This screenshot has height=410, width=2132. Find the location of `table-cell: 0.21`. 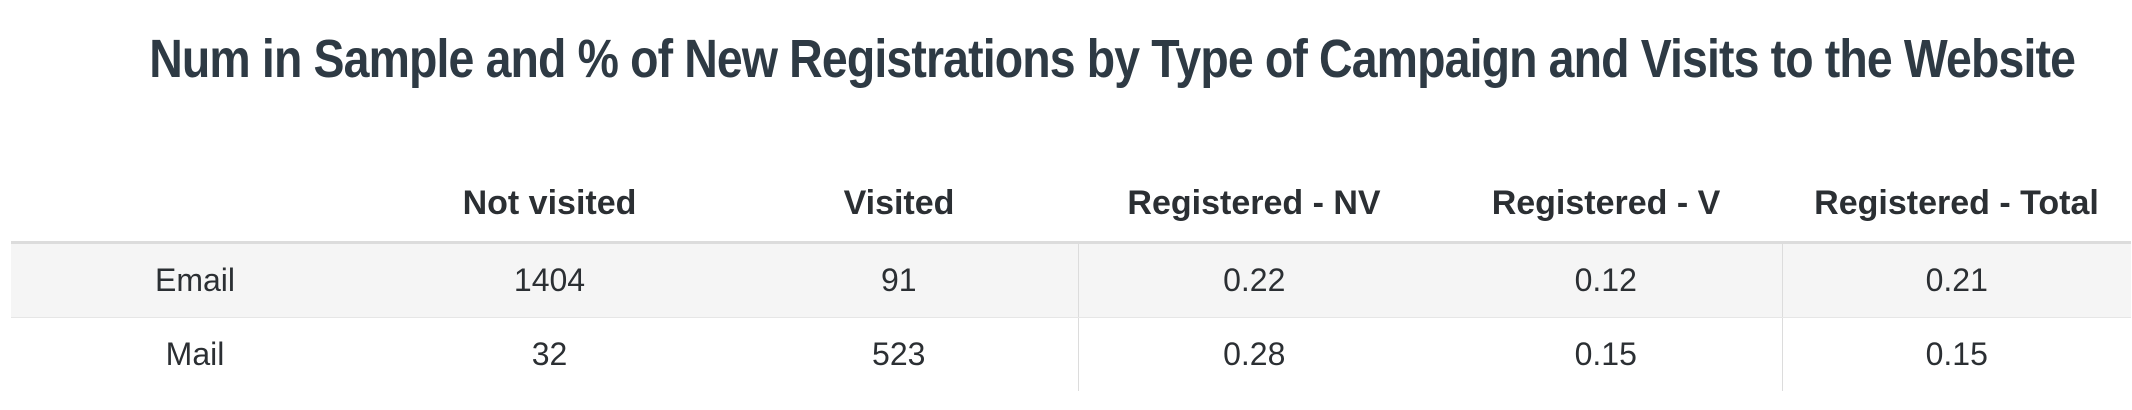

table-cell: 0.21 is located at coordinates (1956, 280).